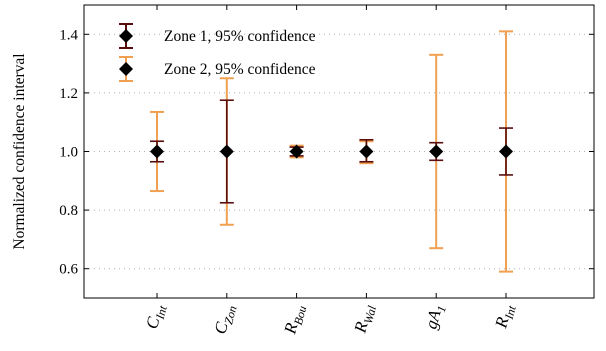 The image size is (606, 351). I want to click on y-tick-label: 1.2, so click(68, 94).